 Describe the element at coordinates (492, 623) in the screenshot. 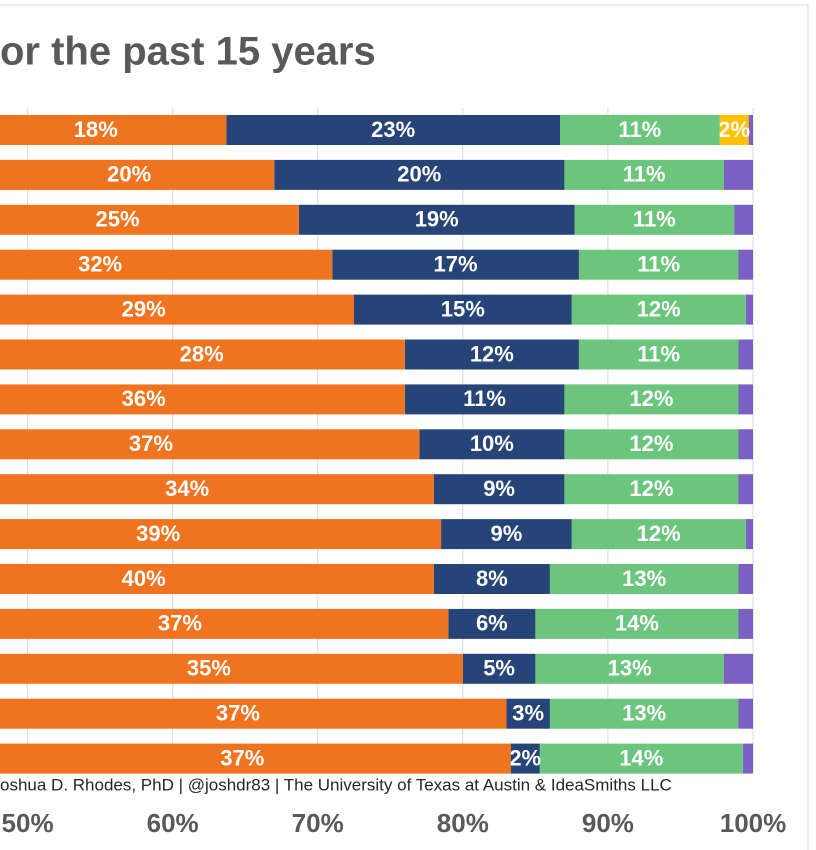

I see `value-label: 6%` at that location.